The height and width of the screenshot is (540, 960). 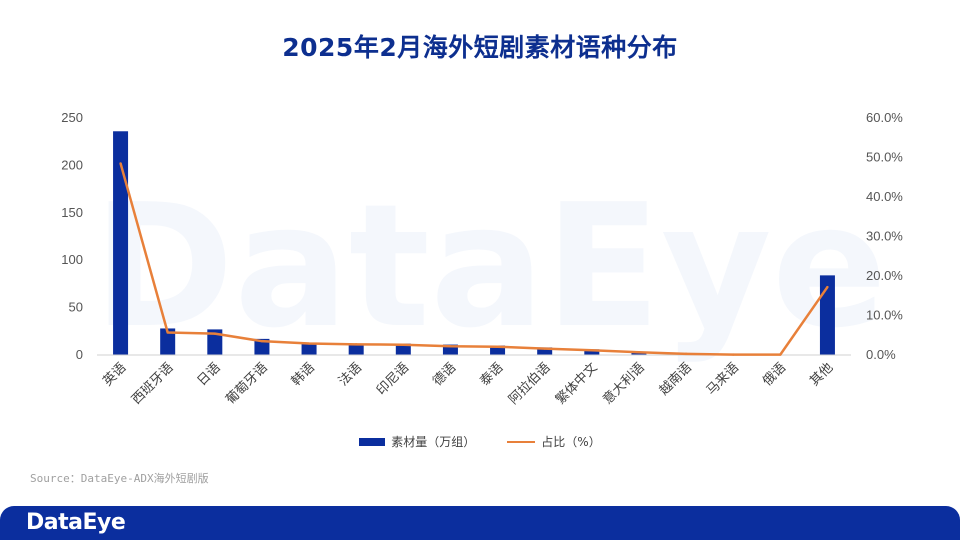 What do you see at coordinates (884, 196) in the screenshot?
I see `y-right-tick-label: 40.0%` at bounding box center [884, 196].